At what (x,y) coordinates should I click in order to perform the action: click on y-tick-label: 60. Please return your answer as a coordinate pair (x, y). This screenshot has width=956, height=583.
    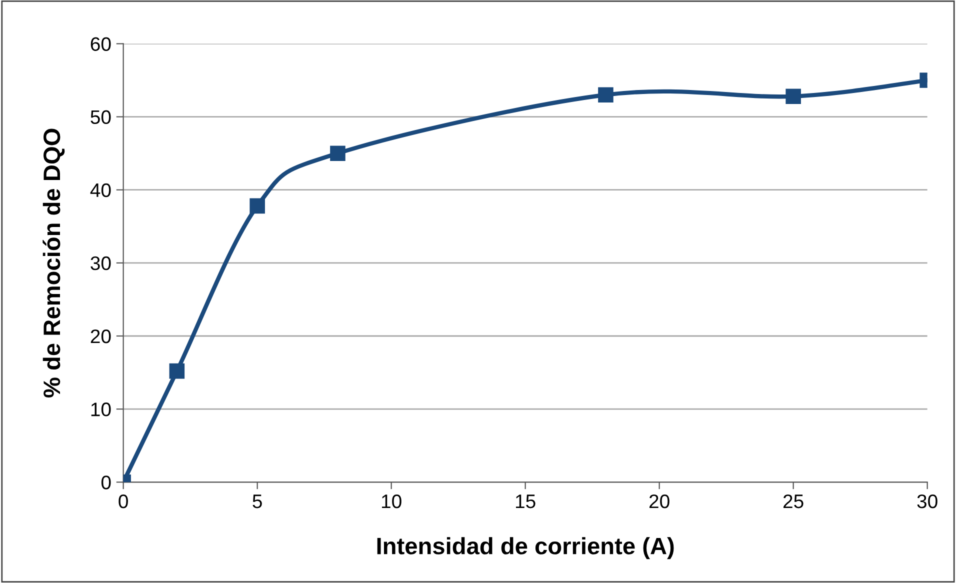
    Looking at the image, I should click on (100, 44).